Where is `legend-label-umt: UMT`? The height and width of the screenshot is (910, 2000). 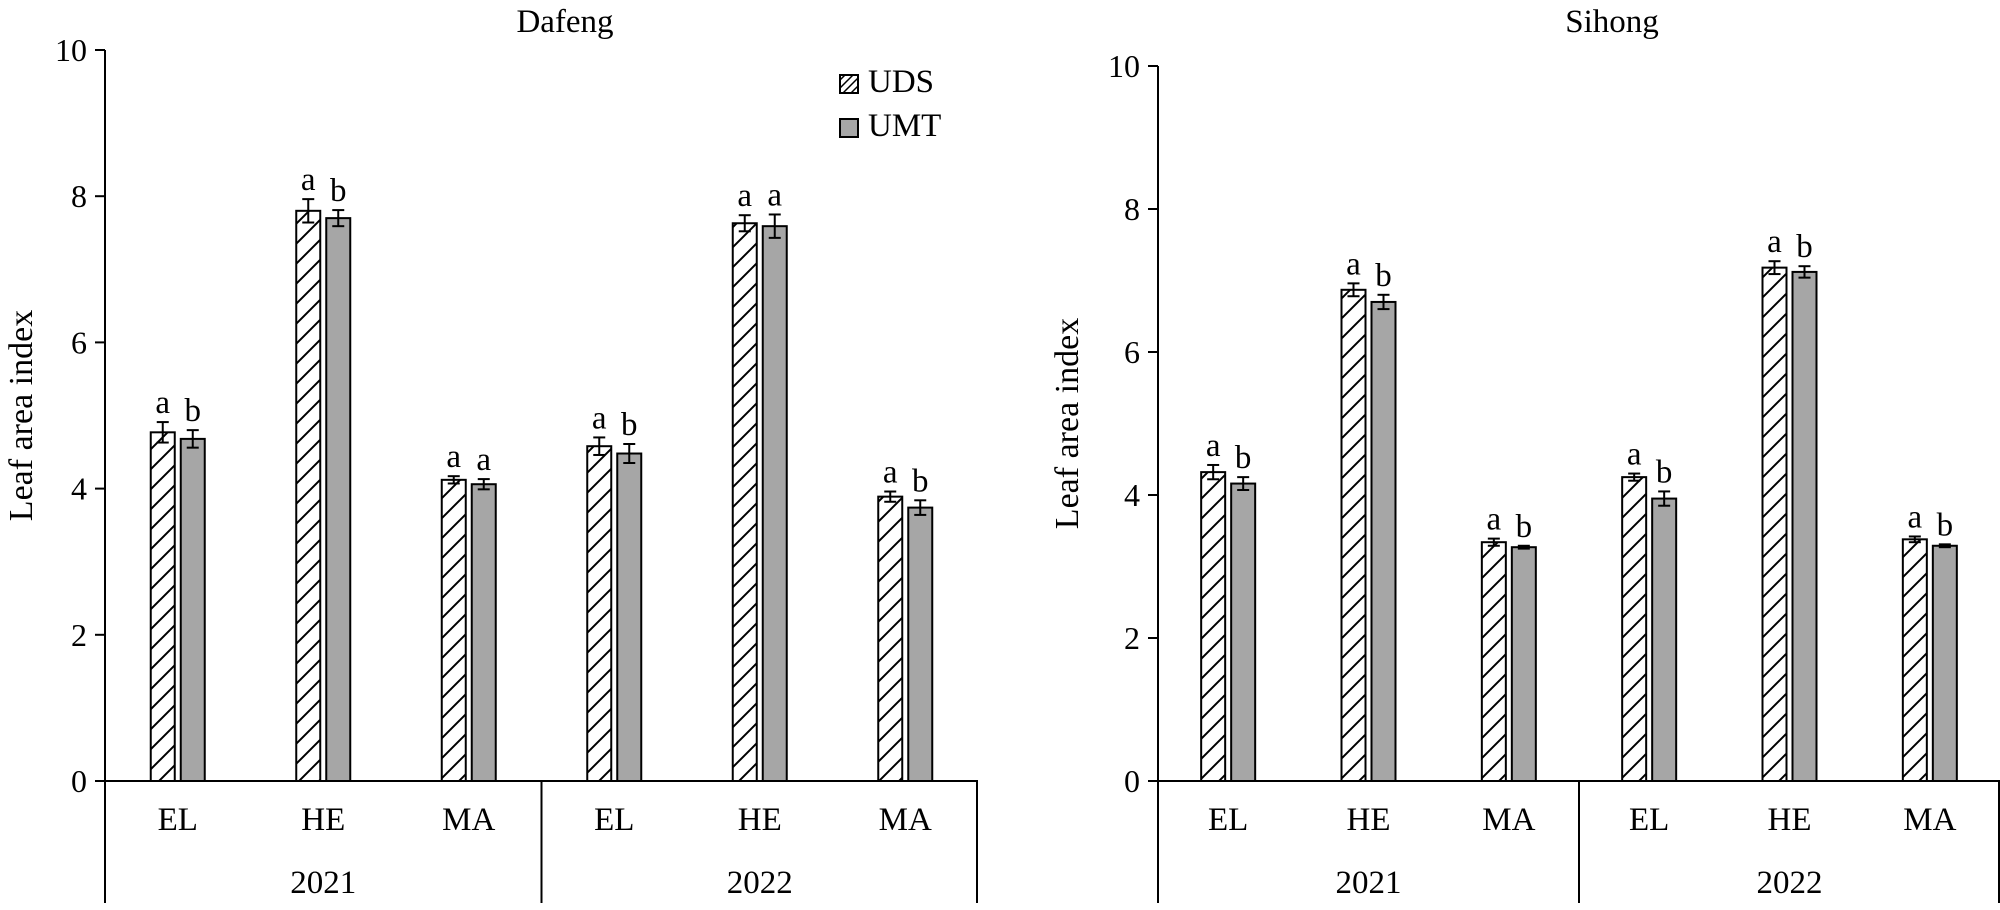 legend-label-umt: UMT is located at coordinates (904, 126).